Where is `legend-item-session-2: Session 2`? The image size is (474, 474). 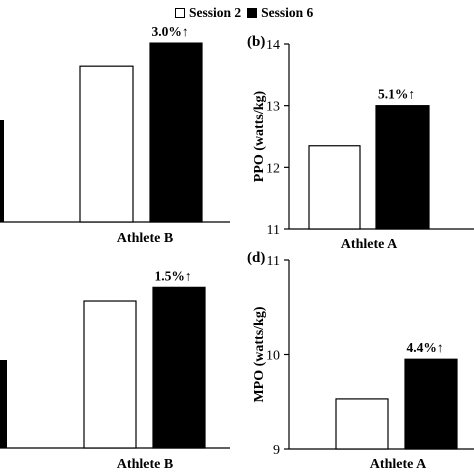
legend-item-session-2: Session 2 is located at coordinates (208, 13).